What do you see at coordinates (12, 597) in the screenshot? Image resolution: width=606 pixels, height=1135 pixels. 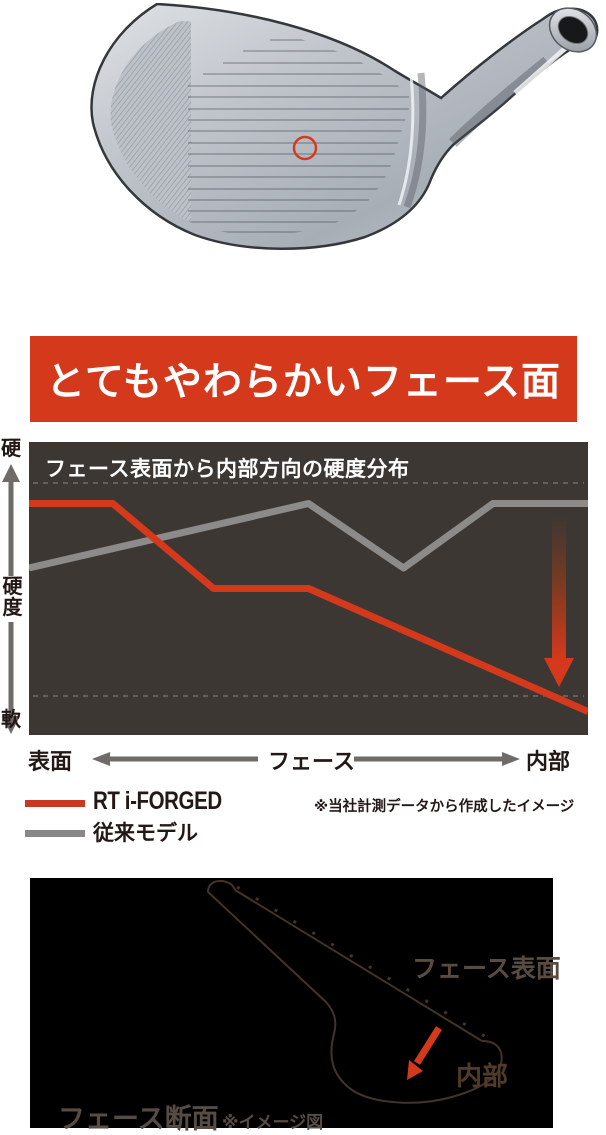 I see `yaxis-title: 硬度` at bounding box center [12, 597].